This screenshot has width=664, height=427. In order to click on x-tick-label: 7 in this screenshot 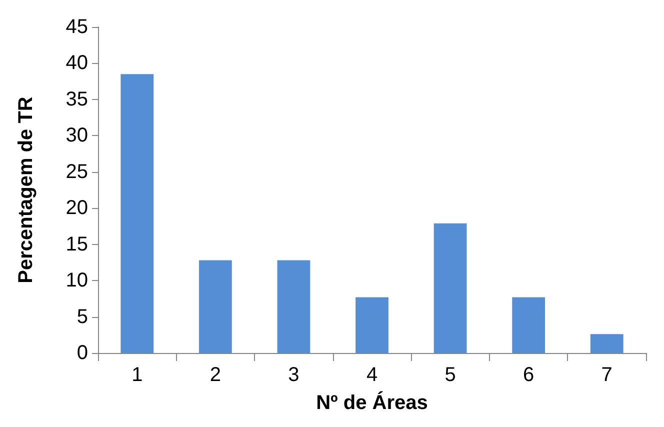, I will do `click(606, 375)`.